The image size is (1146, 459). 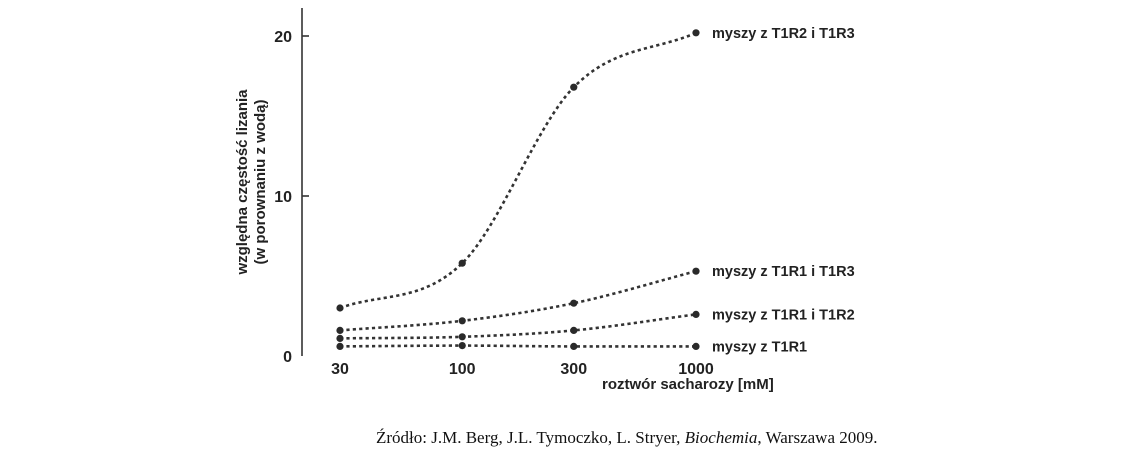 I want to click on x-tick-label: 100, so click(x=462, y=369).